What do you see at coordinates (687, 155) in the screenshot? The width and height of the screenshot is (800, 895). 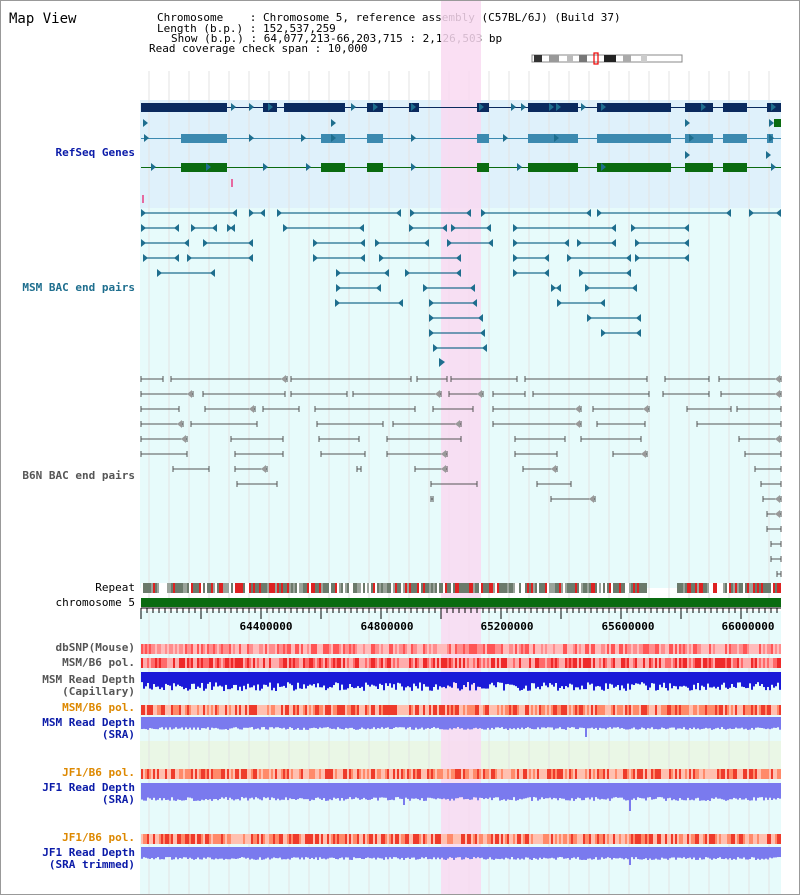 I see `gene-arrow` at bounding box center [687, 155].